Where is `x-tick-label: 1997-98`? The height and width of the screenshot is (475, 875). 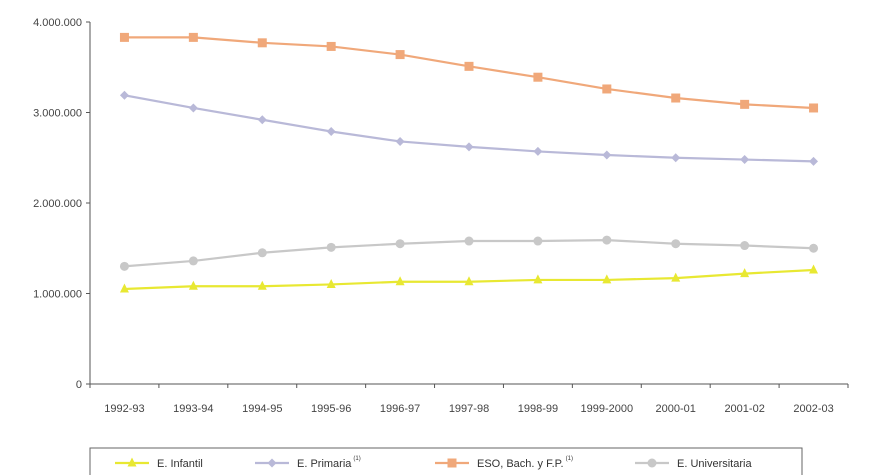 x-tick-label: 1997-98 is located at coordinates (469, 409).